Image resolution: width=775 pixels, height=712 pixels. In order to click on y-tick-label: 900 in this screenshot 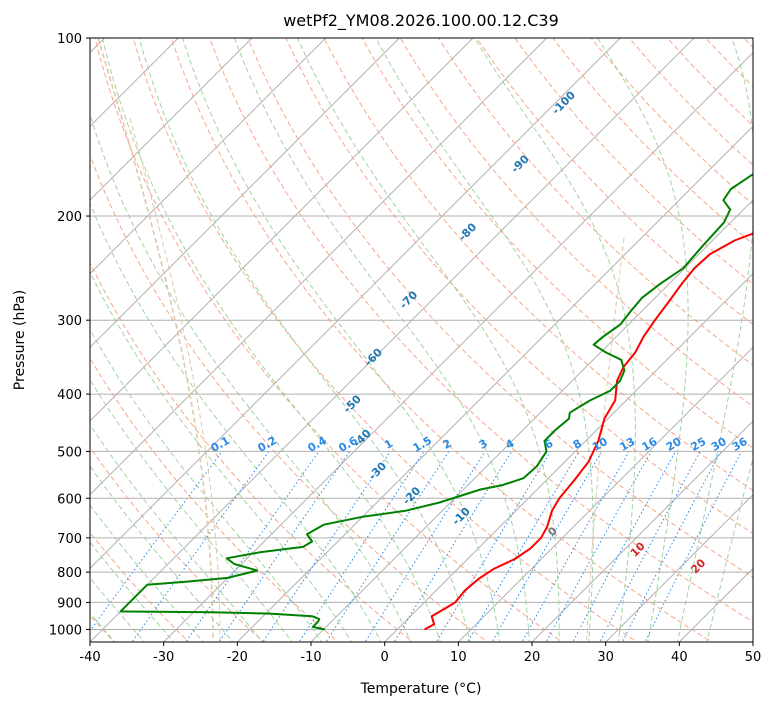, I will do `click(69, 603)`.